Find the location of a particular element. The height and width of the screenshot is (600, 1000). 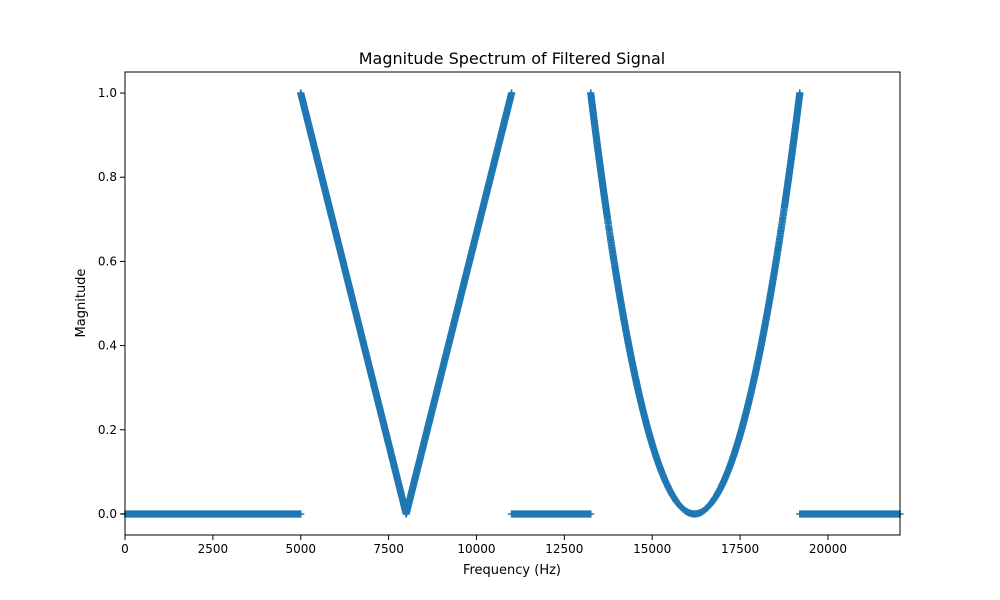

y-axis: 0.0 0.2 0.4 0.6 0.8 1.0 is located at coordinates (111, 303).